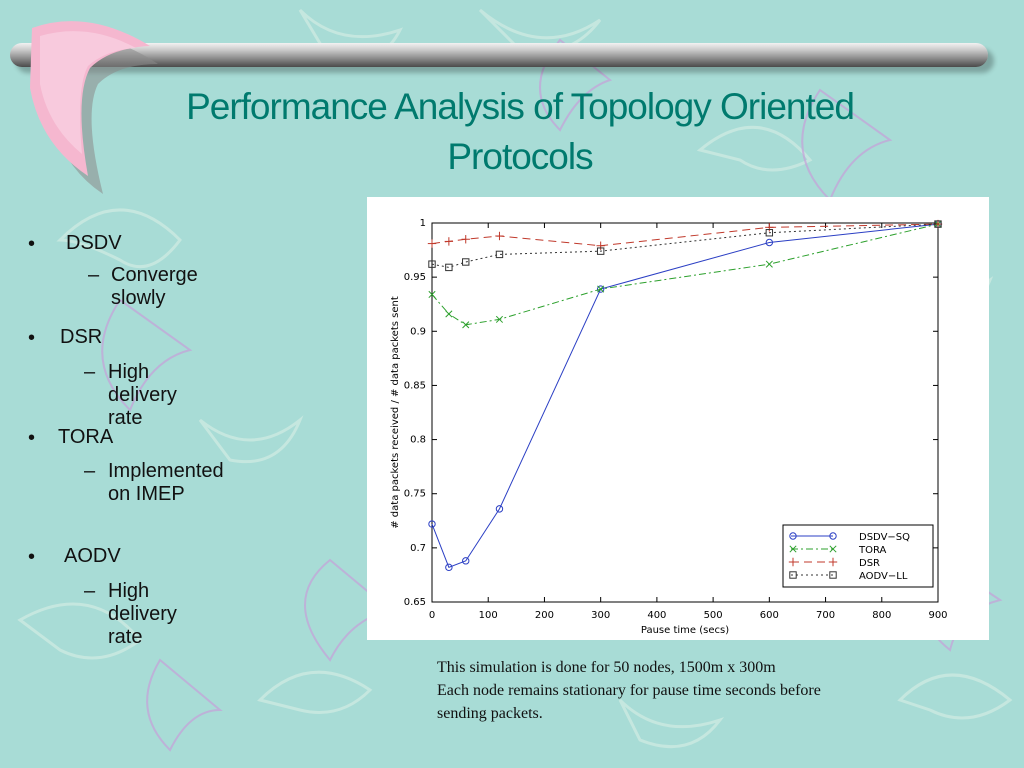  Describe the element at coordinates (94, 243) in the screenshot. I see `bullet-dsdv: DSDV` at that location.